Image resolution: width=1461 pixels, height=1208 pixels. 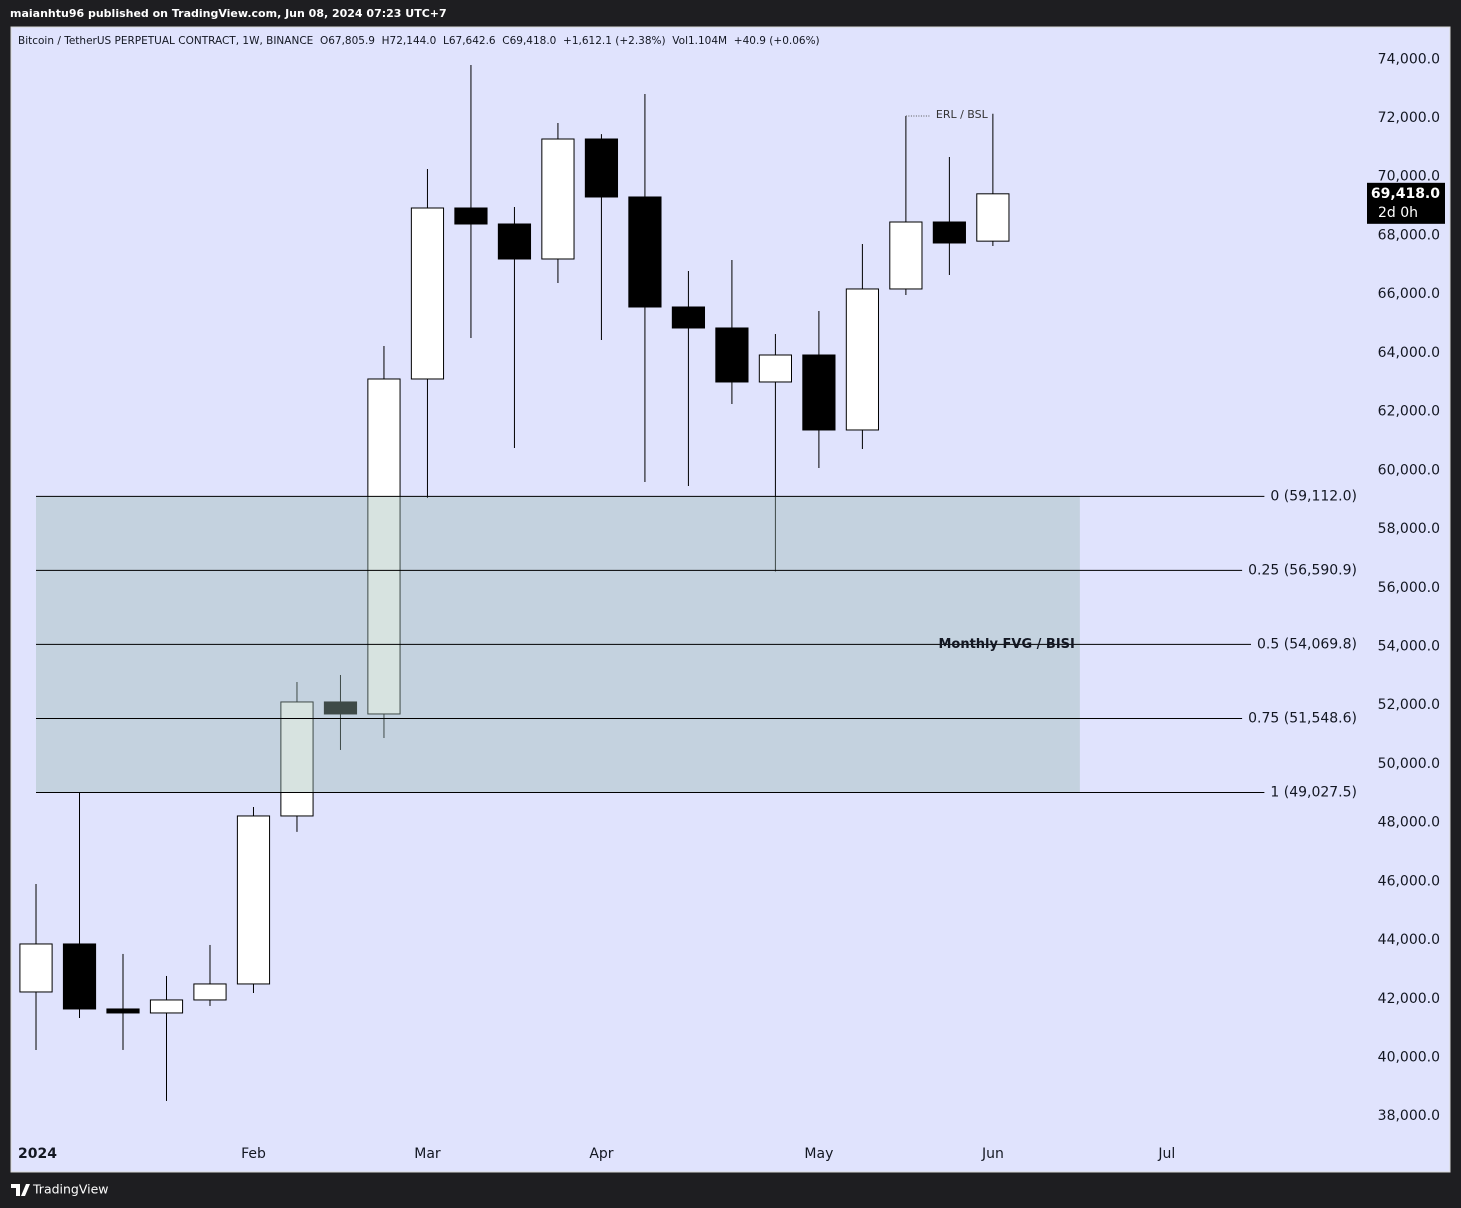 What do you see at coordinates (1409, 294) in the screenshot?
I see `y-tick-label: 66,000.0` at bounding box center [1409, 294].